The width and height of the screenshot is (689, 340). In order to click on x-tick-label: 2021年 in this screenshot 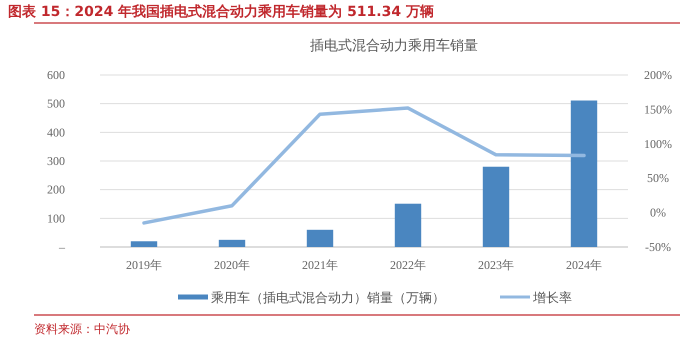, I will do `click(320, 265)`.